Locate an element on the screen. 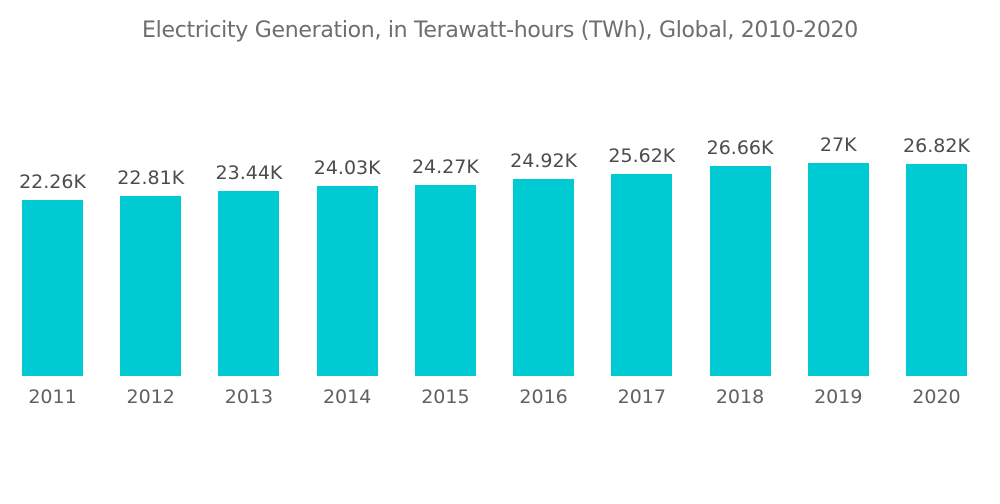  bar-value-label: 25.62K is located at coordinates (642, 156).